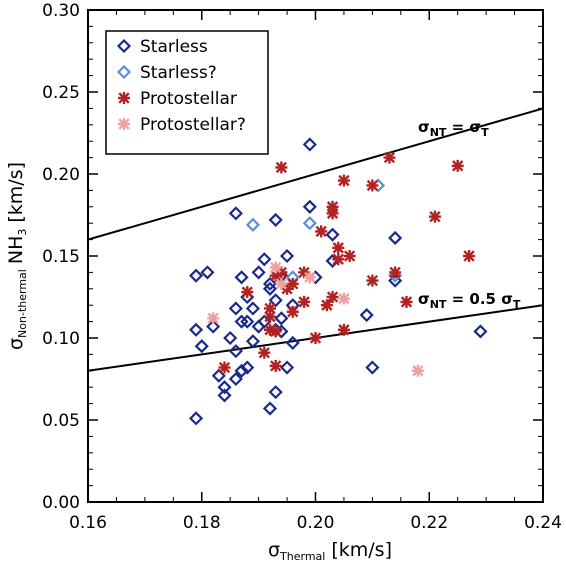 Image resolution: width=566 pixels, height=563 pixels. Describe the element at coordinates (61, 339) in the screenshot. I see `y-tick-label-2: 0.10` at that location.